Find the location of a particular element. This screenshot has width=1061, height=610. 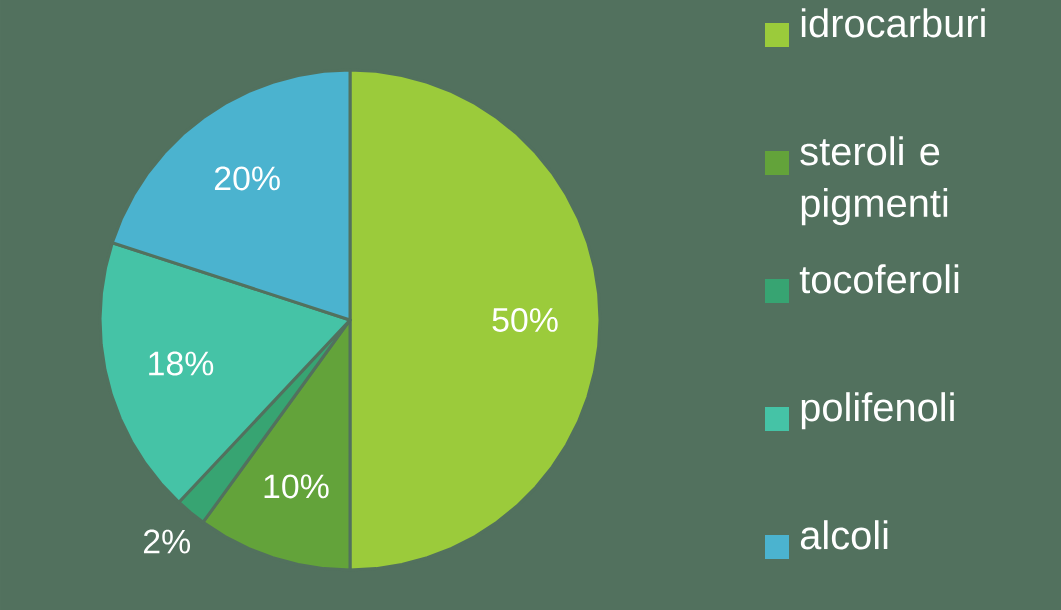

data-label: 50% is located at coordinates (525, 319).